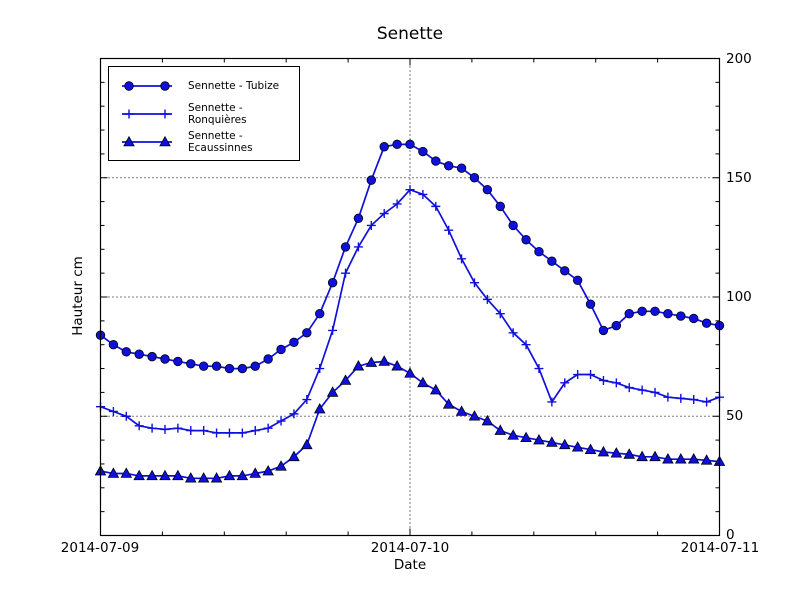  What do you see at coordinates (735, 416) in the screenshot?
I see `y-tick-label-50: 50` at bounding box center [735, 416].